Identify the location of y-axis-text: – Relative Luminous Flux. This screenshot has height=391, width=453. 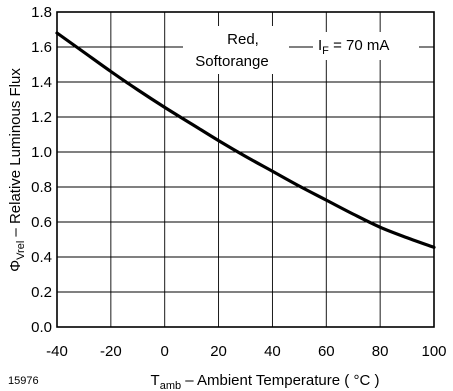
(15, 154).